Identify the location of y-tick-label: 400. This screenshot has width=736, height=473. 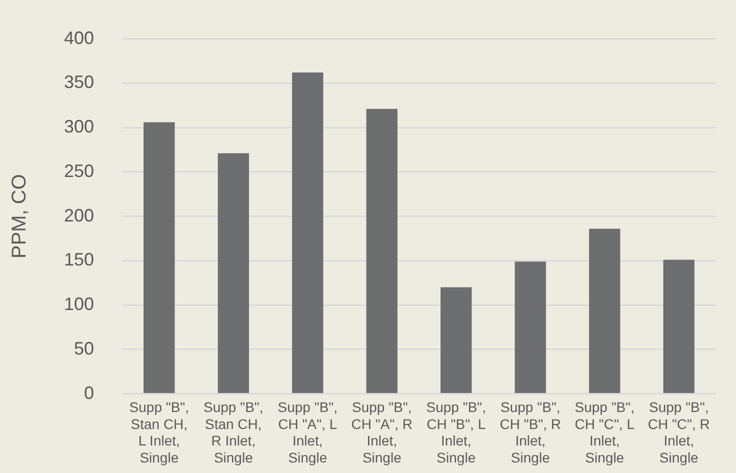
(79, 38).